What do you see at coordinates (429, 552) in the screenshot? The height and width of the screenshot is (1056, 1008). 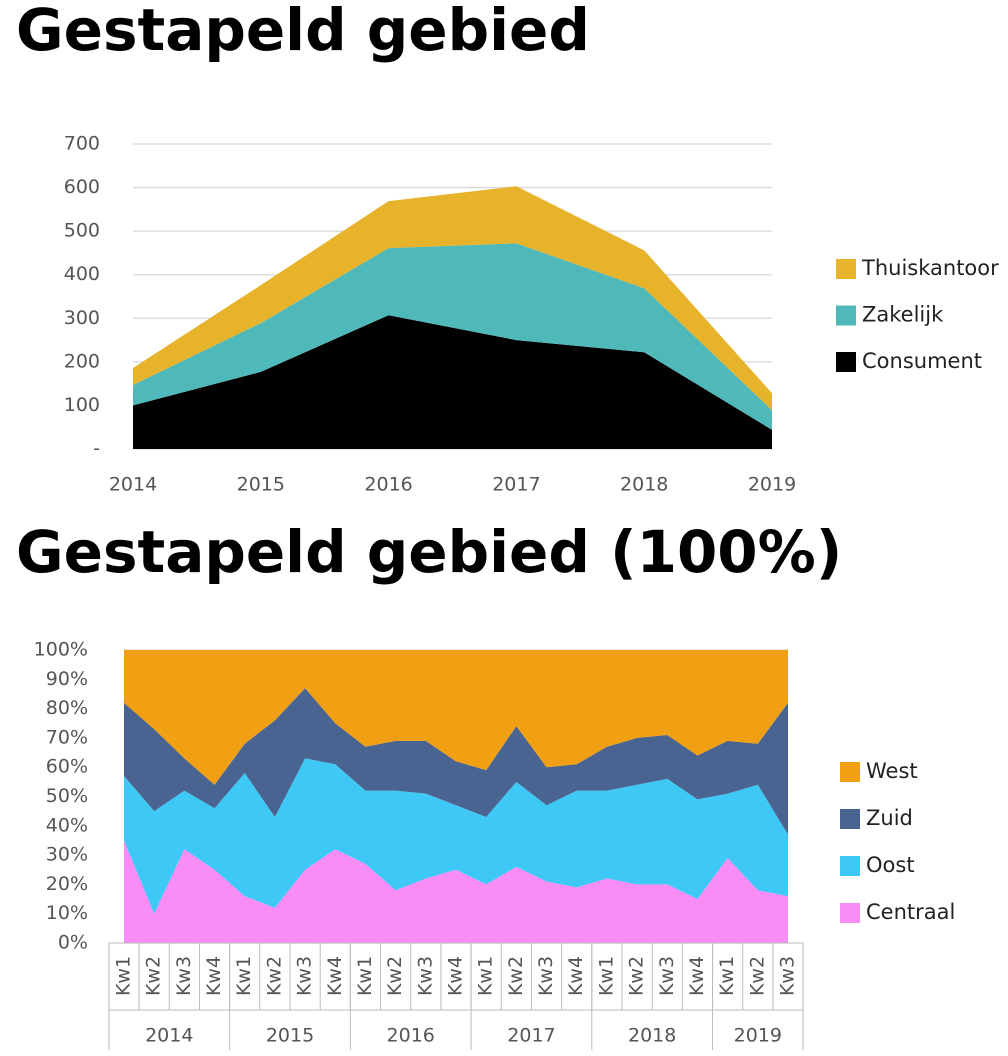 I see `chart-title: Gestapeld gebied (100%)` at bounding box center [429, 552].